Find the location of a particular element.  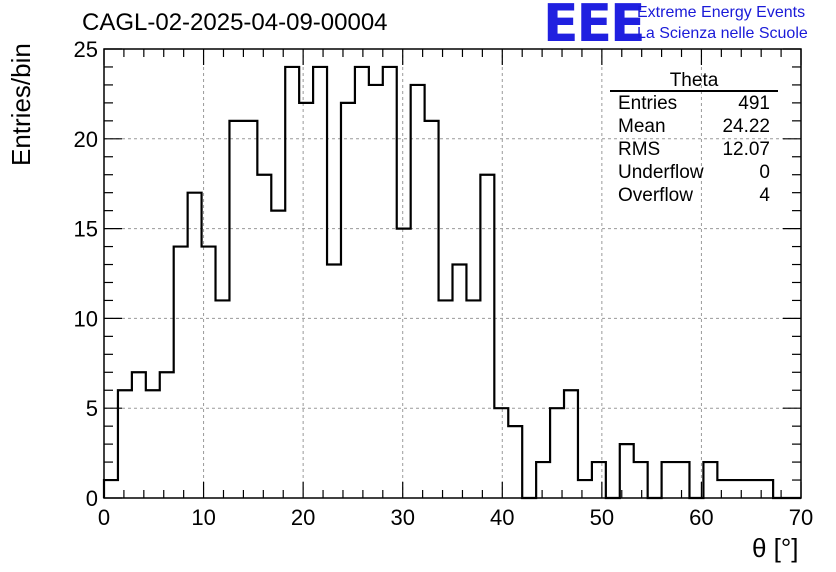

stat-key: Entries is located at coordinates (648, 103).